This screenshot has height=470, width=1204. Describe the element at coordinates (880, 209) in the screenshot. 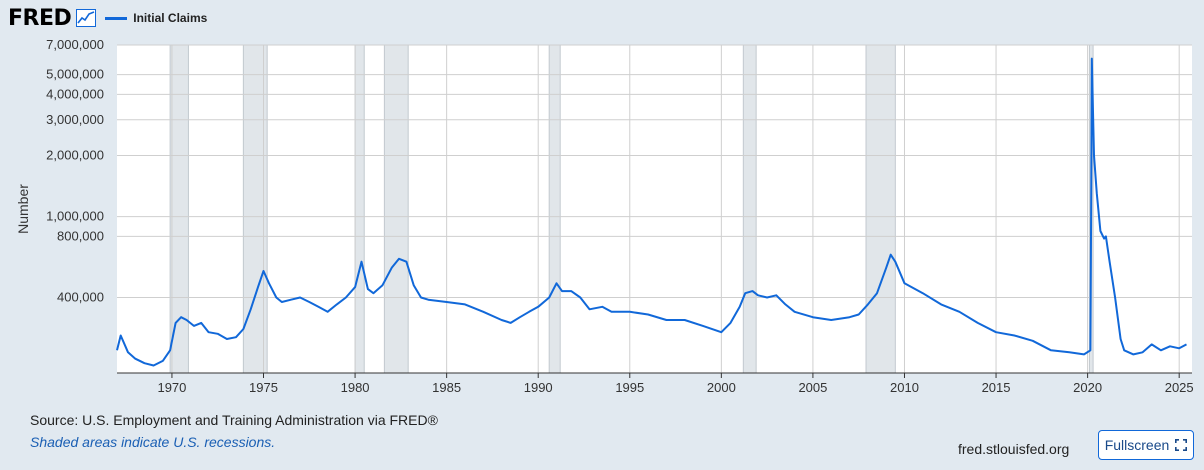

I see `recession-band` at that location.